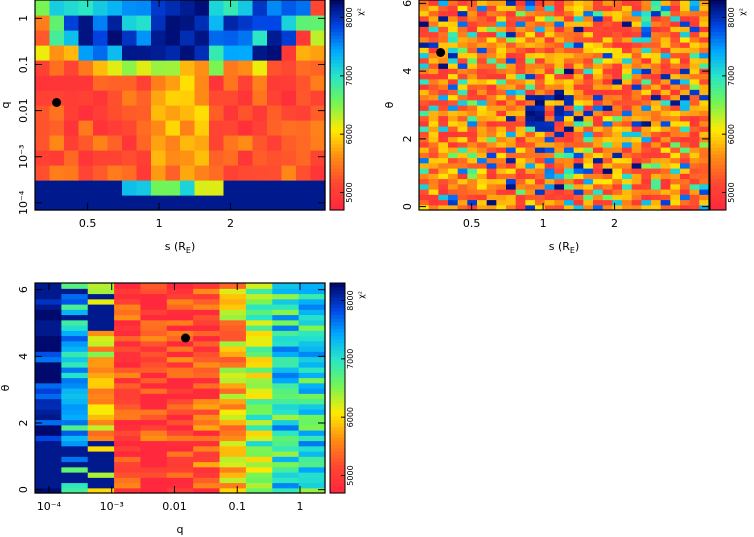 Image resolution: width=754 pixels, height=537 pixels. What do you see at coordinates (159, 223) in the screenshot?
I see `x-tick-label: 1` at bounding box center [159, 223].